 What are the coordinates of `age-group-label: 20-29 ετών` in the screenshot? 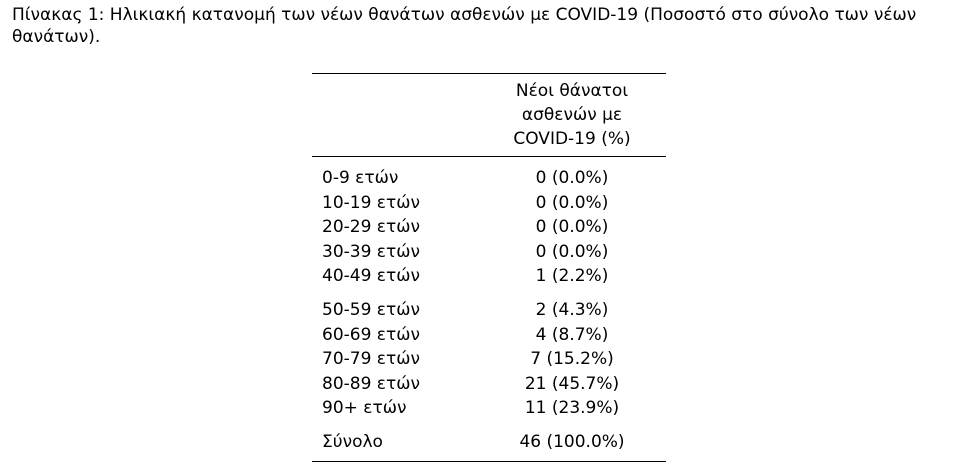 It's located at (371, 227).